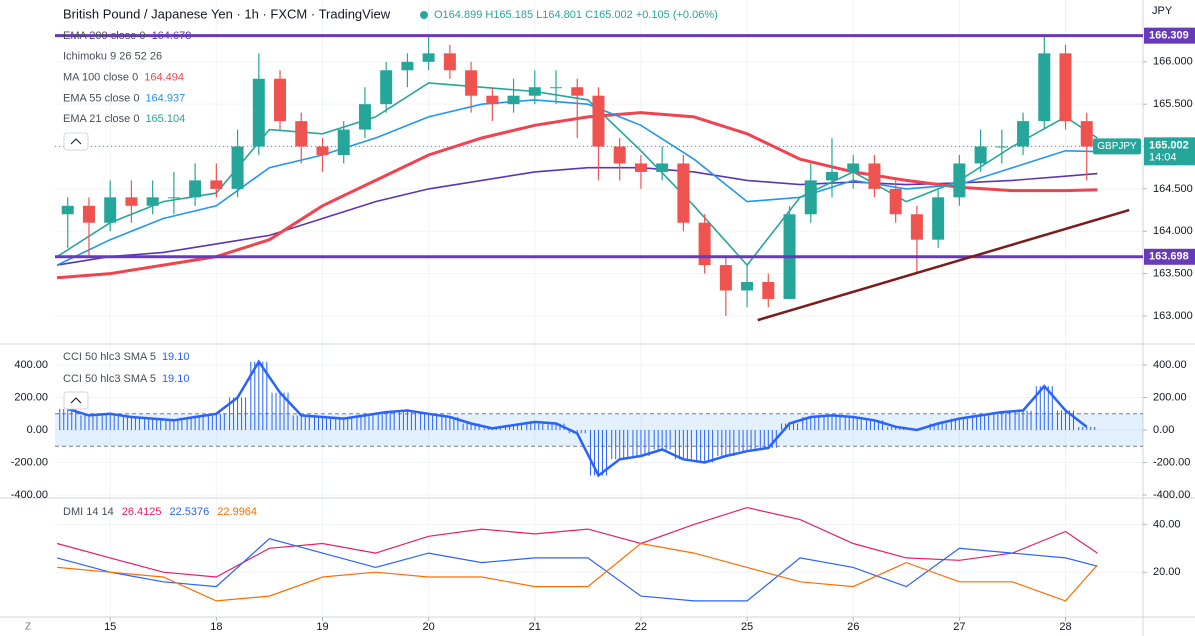 The image size is (1195, 636). Describe the element at coordinates (142, 512) in the screenshot. I see `legend-value: 26.4125` at that location.